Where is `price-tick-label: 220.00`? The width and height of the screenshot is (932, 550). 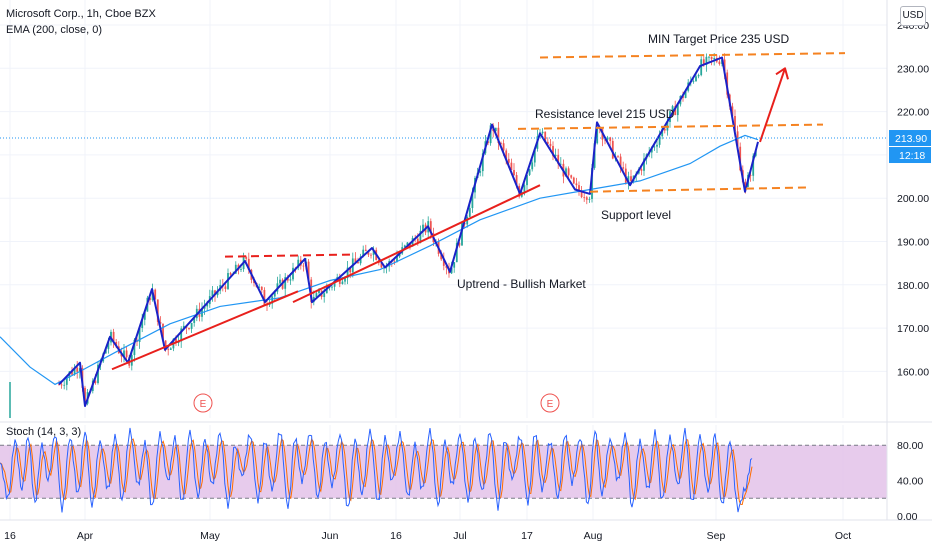 price-tick-label: 220.00 is located at coordinates (913, 113).